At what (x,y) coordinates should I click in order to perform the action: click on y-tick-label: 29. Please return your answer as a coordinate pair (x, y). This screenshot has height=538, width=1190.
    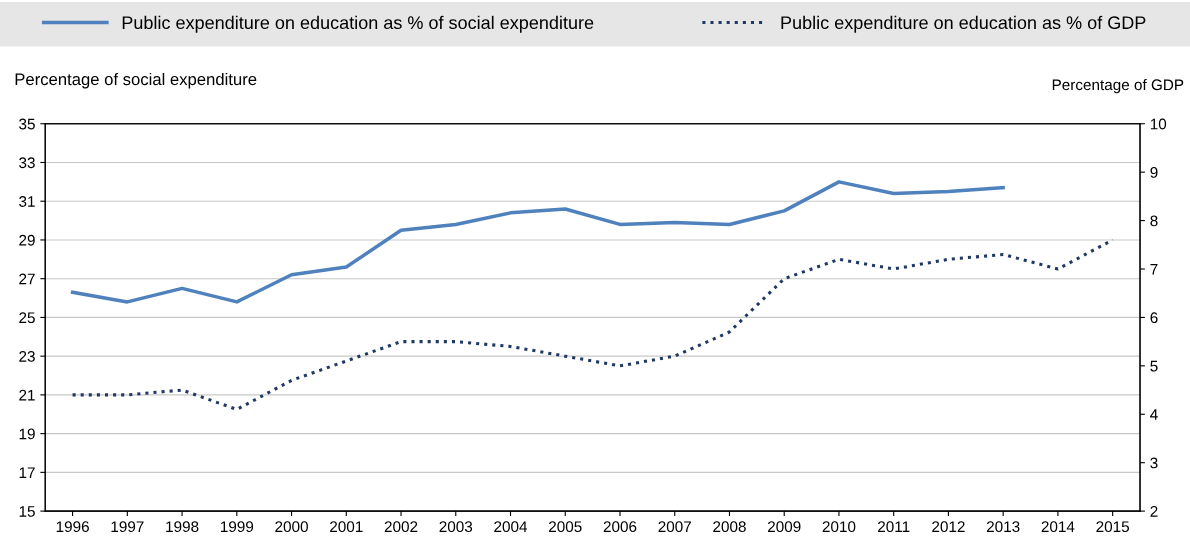
    Looking at the image, I should click on (27, 240).